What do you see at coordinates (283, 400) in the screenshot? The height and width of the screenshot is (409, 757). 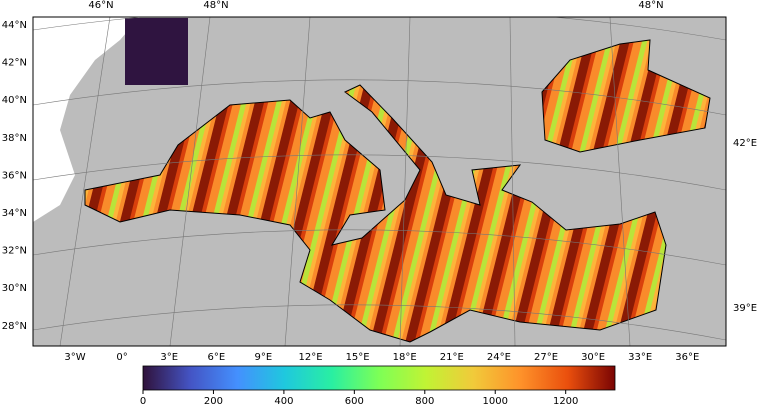 I see `colorbar-tick-label: 400` at bounding box center [283, 400].